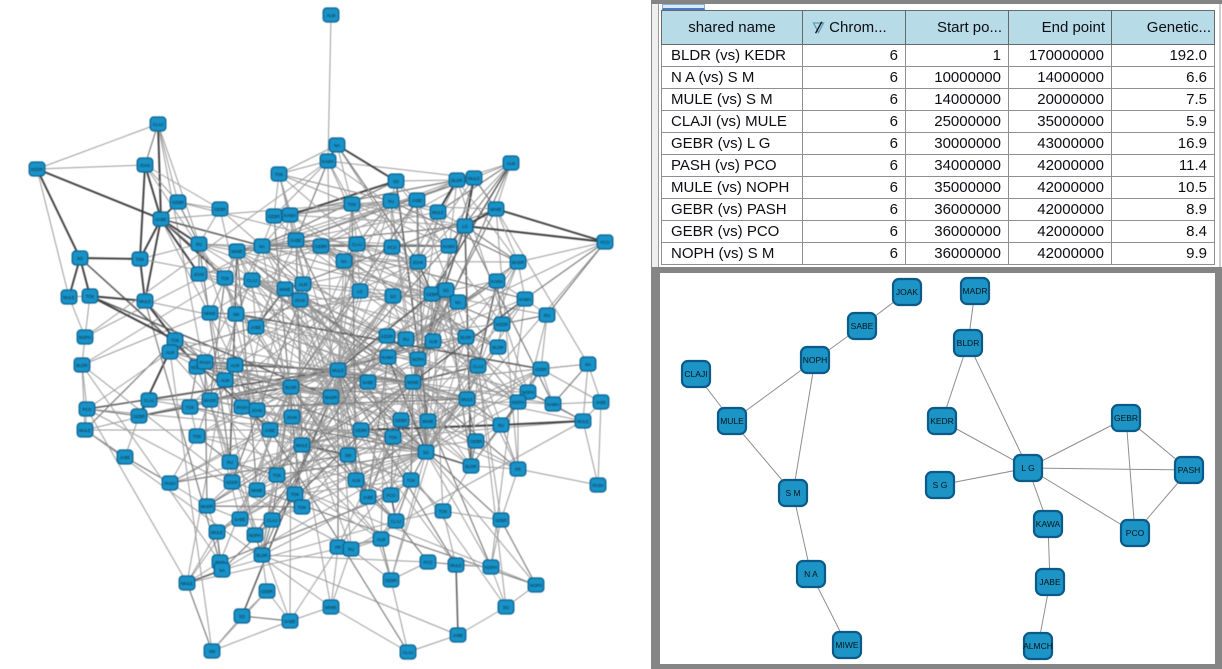 Image resolution: width=1222 pixels, height=669 pixels. I want to click on svg-text: LG, so click(360, 291).